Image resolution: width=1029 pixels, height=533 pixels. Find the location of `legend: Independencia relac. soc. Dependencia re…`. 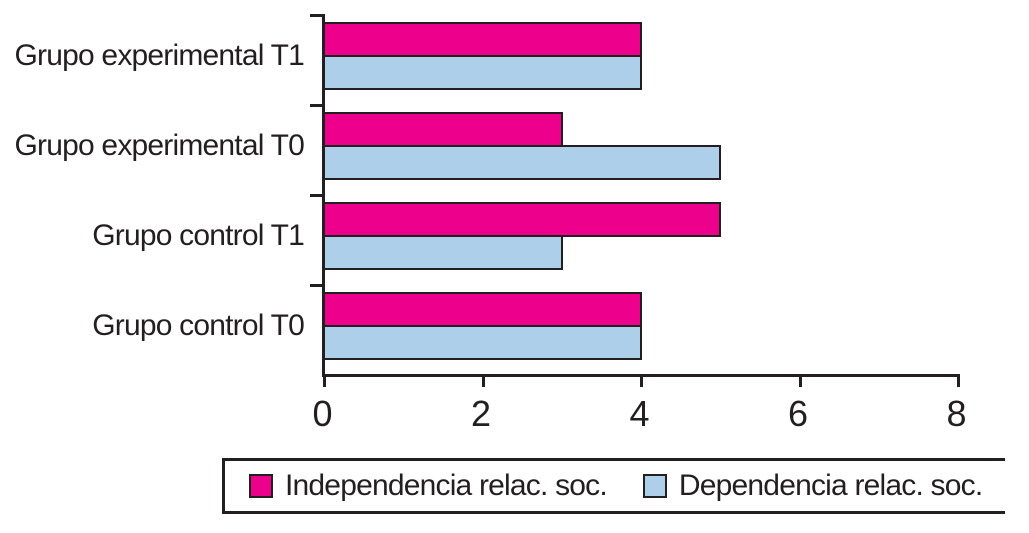

legend: Independencia relac. soc. Dependencia re… is located at coordinates (613, 486).